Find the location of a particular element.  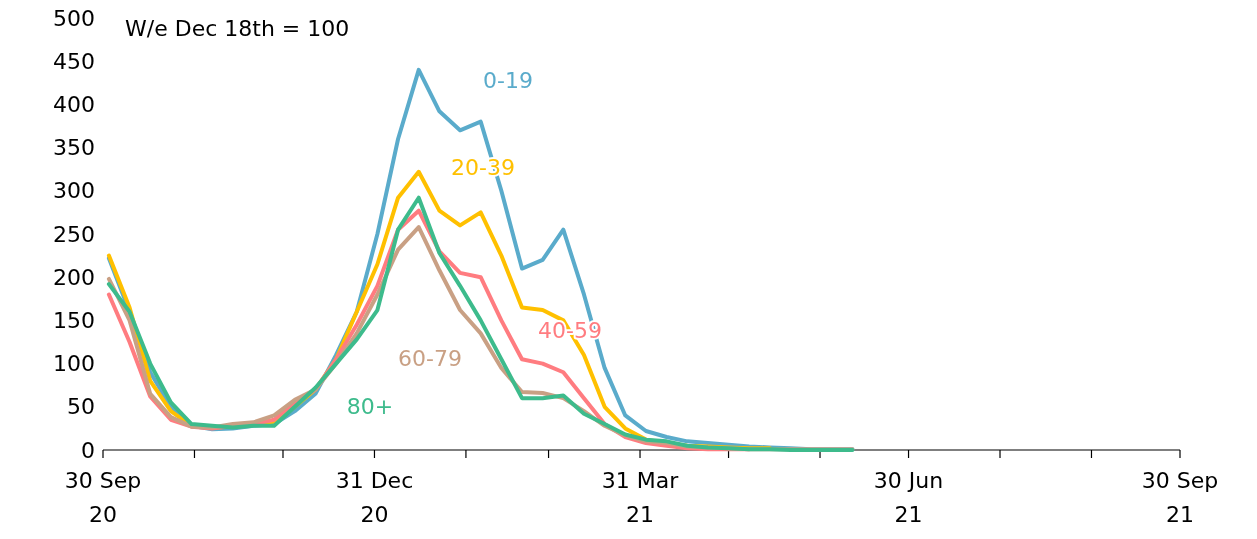

y-tick-label: 250 is located at coordinates (74, 234).